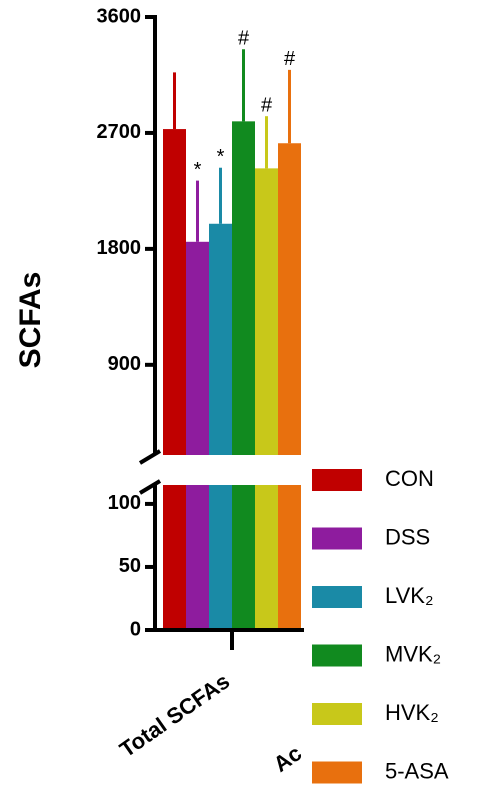 The height and width of the screenshot is (798, 479). I want to click on legend-label: MVK₂, so click(413, 653).